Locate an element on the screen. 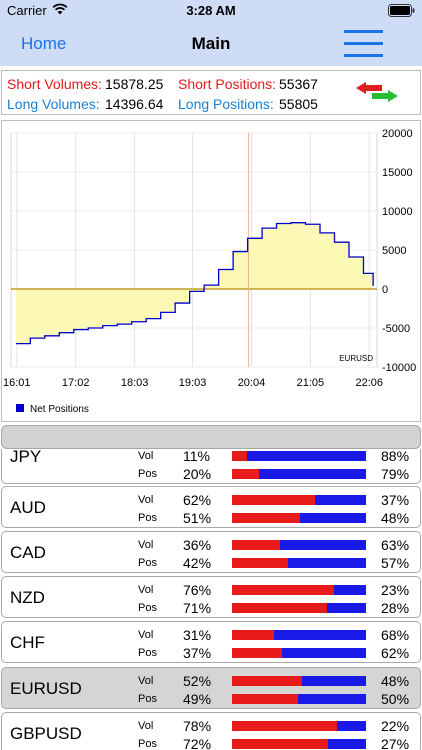  pos-short-percent: 51% is located at coordinates (197, 518).